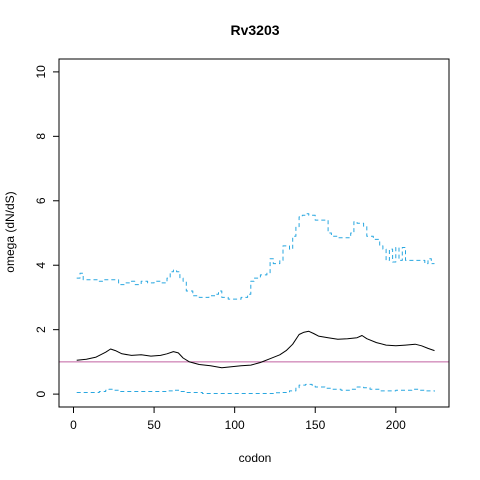 The height and width of the screenshot is (480, 480). What do you see at coordinates (315, 425) in the screenshot?
I see `x-tick-label: 150` at bounding box center [315, 425].